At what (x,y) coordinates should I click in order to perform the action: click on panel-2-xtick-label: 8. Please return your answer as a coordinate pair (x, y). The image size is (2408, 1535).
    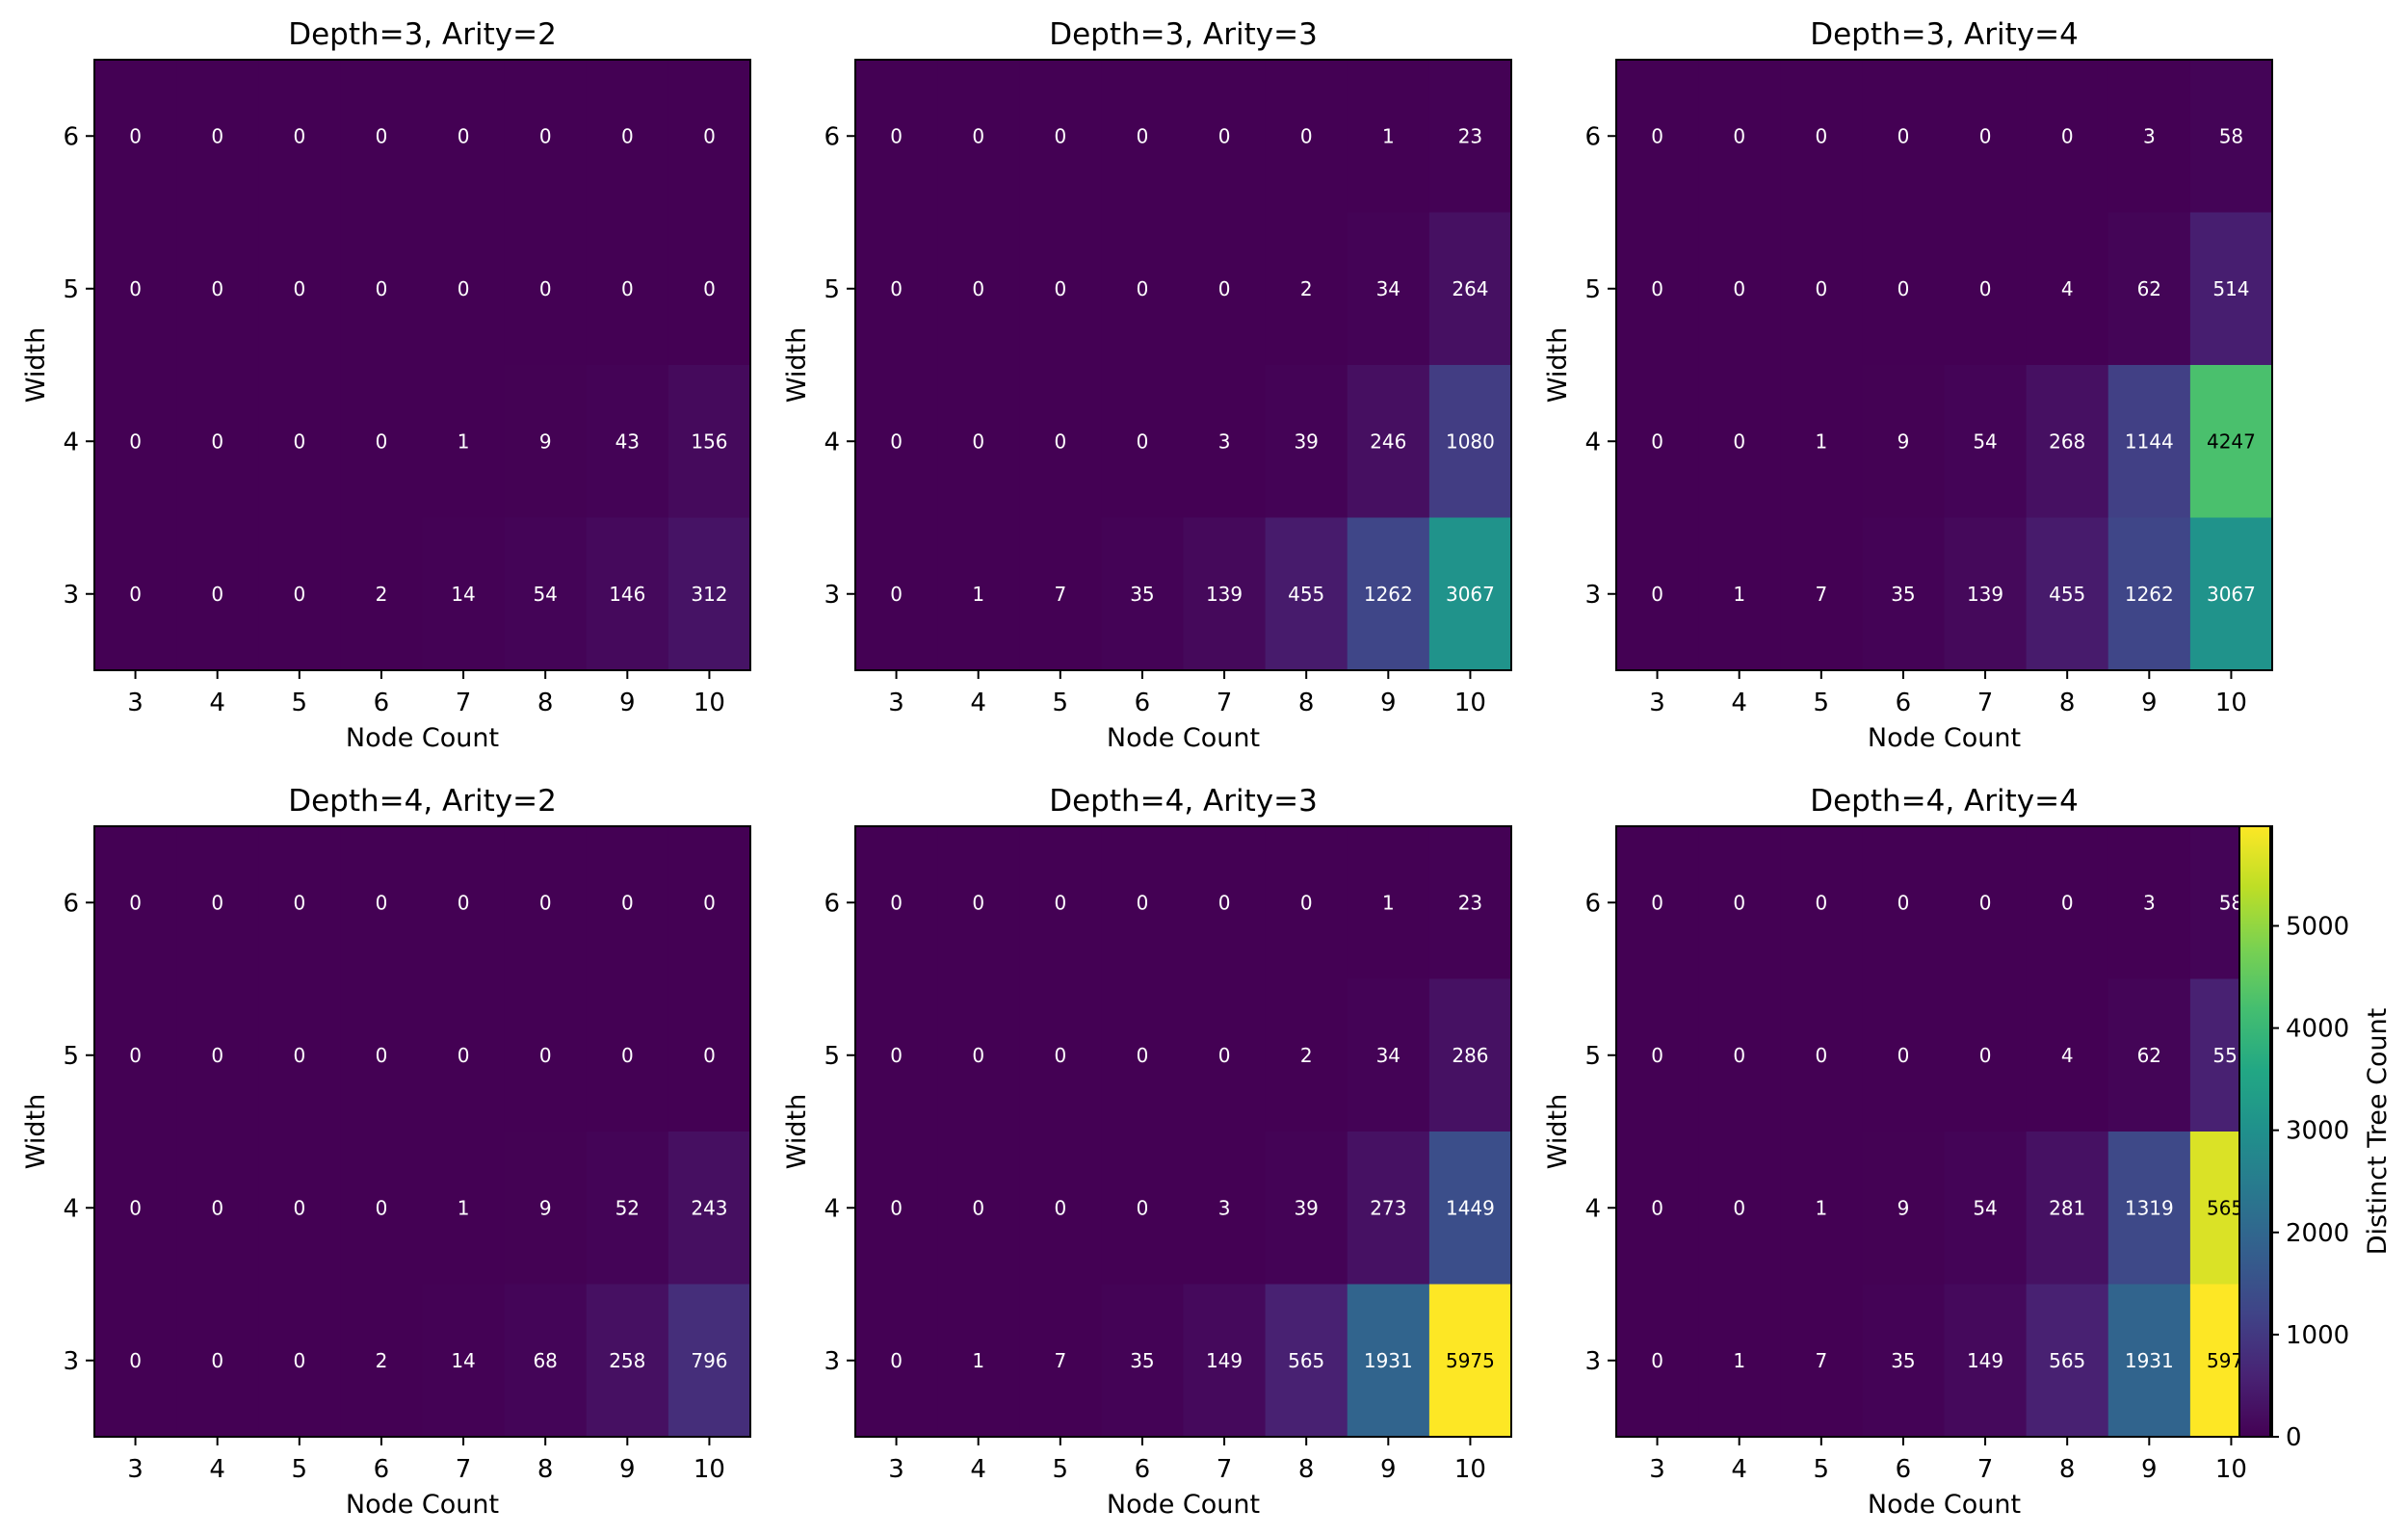
    Looking at the image, I should click on (1306, 703).